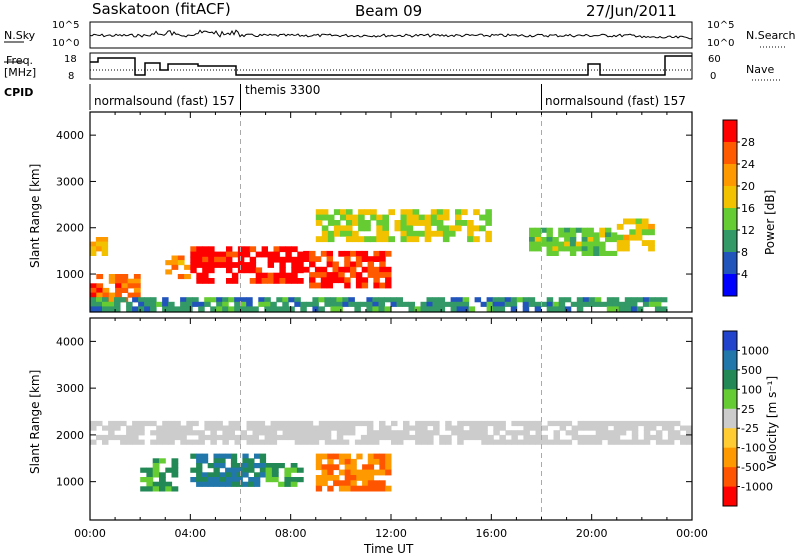 Image resolution: width=800 pixels, height=556 pixels. What do you see at coordinates (748, 230) in the screenshot?
I see `power-colorbar-tick-label: 12` at bounding box center [748, 230].